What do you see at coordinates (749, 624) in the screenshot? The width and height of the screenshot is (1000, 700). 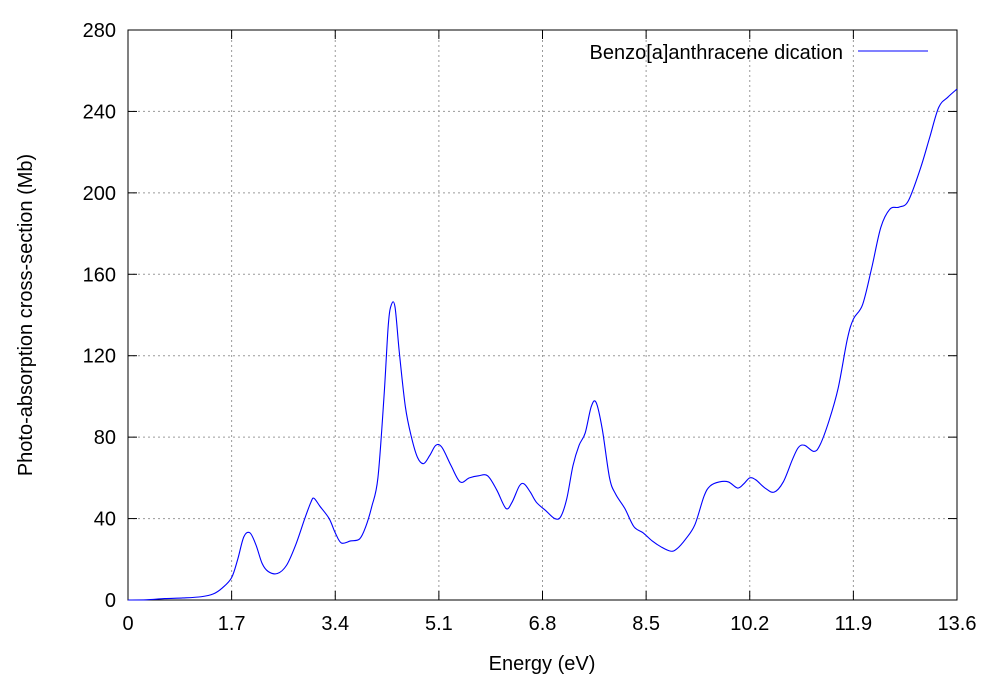 I see `x-tick-label: 10.2` at bounding box center [749, 624].